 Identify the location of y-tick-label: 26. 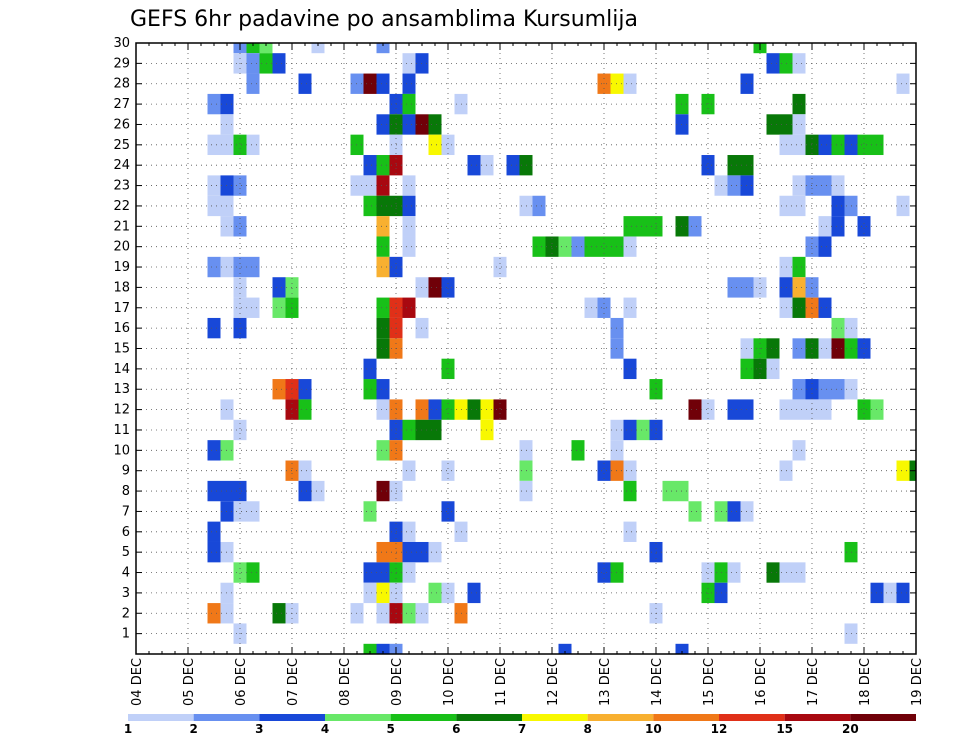
(121, 124).